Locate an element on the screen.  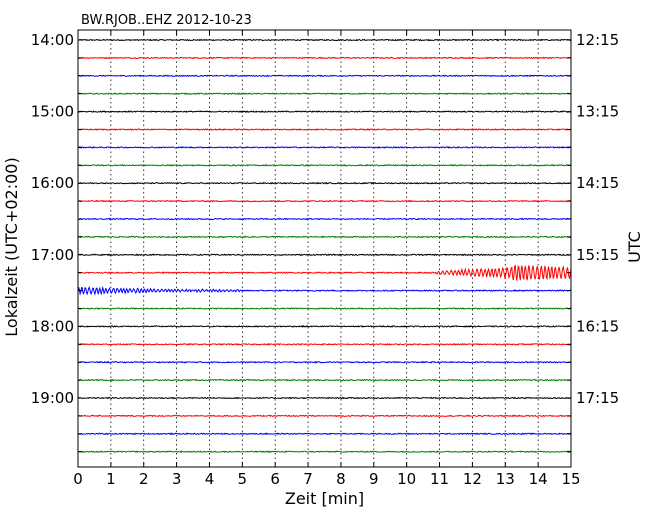
y-axis-label-right: UTC is located at coordinates (634, 247).